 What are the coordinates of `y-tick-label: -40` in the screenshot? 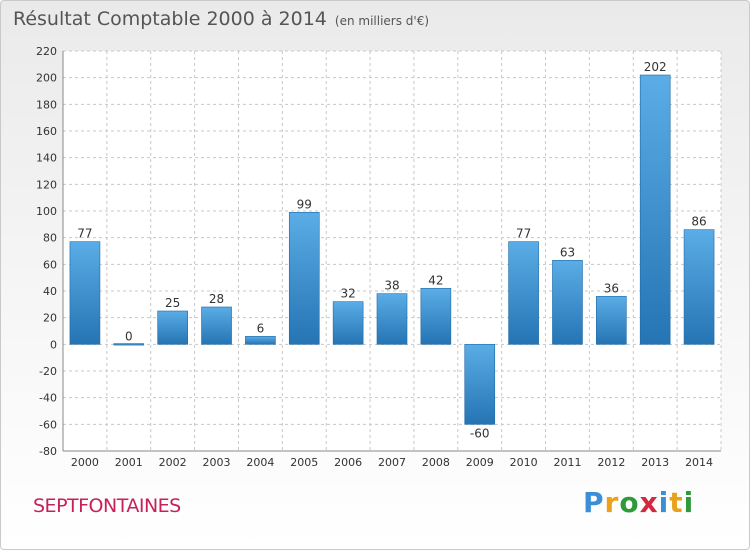 It's located at (48, 398).